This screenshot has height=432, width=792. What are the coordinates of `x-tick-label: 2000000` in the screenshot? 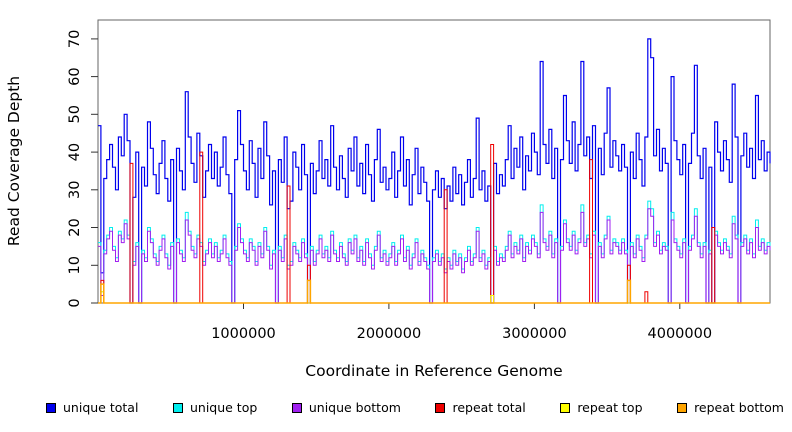 It's located at (389, 334).